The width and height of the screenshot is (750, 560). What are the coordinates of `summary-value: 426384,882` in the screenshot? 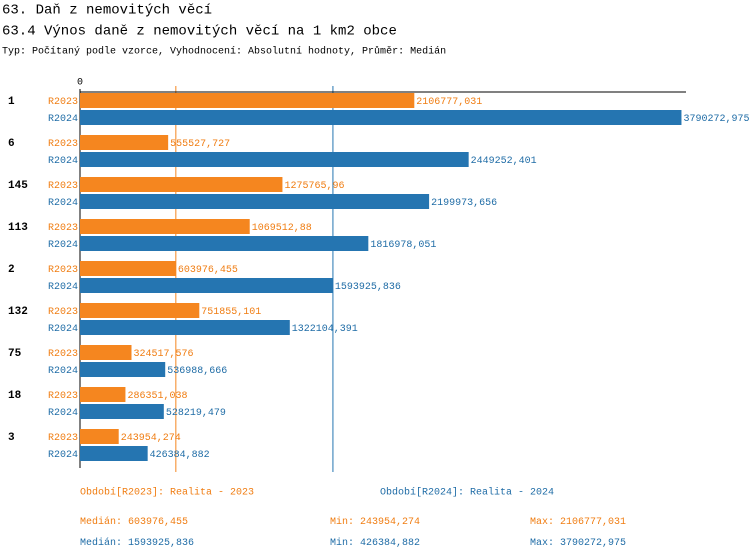 It's located at (390, 543).